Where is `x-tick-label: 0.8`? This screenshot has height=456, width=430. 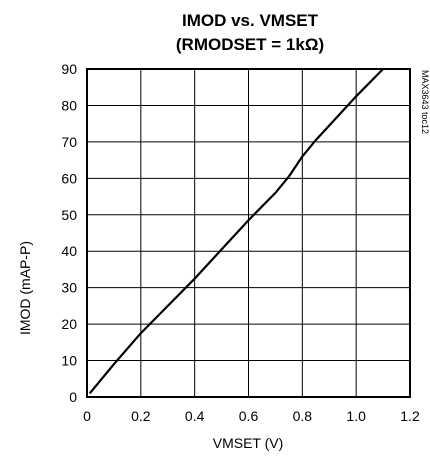
x-tick-label: 0.8 is located at coordinates (303, 416).